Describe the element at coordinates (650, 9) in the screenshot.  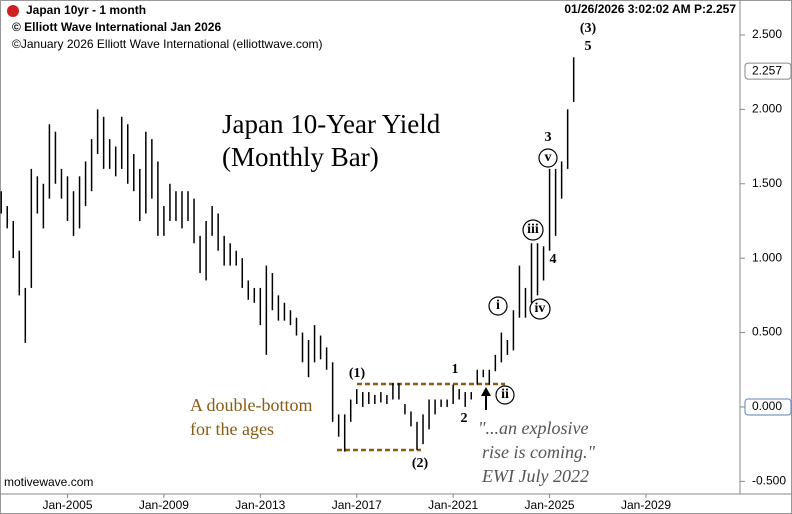
I see `timestamp: 01/26/2026 3:02:02 AM P:2.257` at that location.